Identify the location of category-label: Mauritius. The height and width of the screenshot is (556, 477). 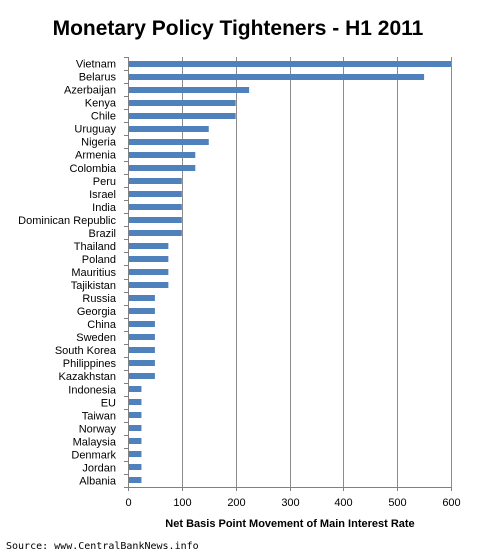
(93, 273).